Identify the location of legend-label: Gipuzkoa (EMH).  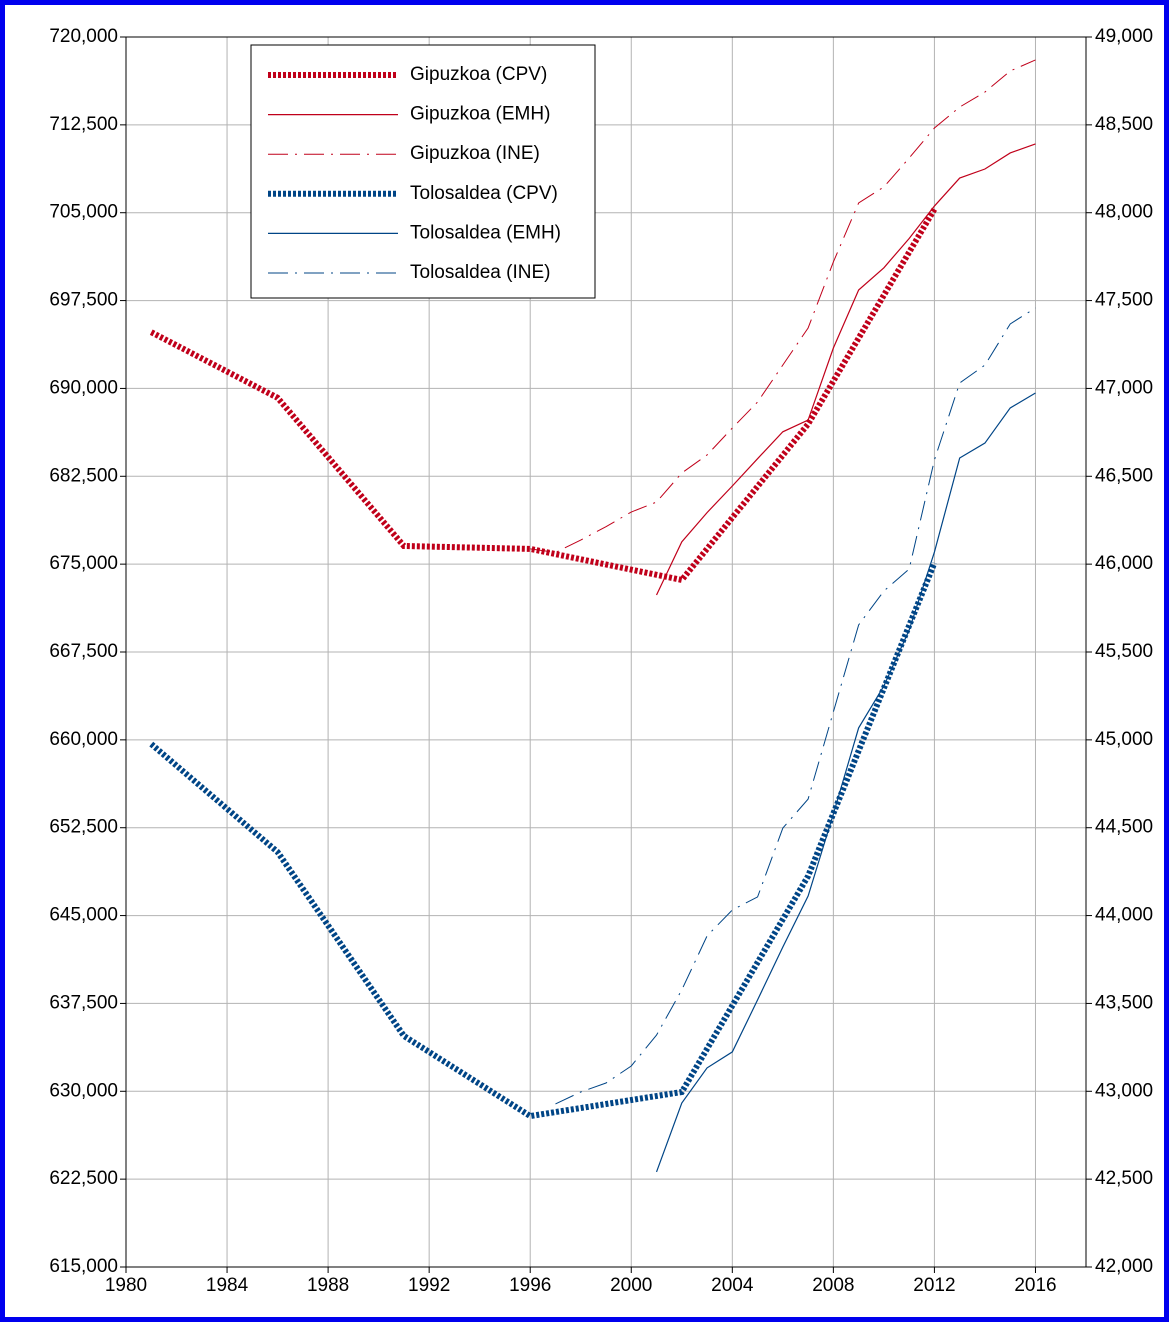
(480, 114).